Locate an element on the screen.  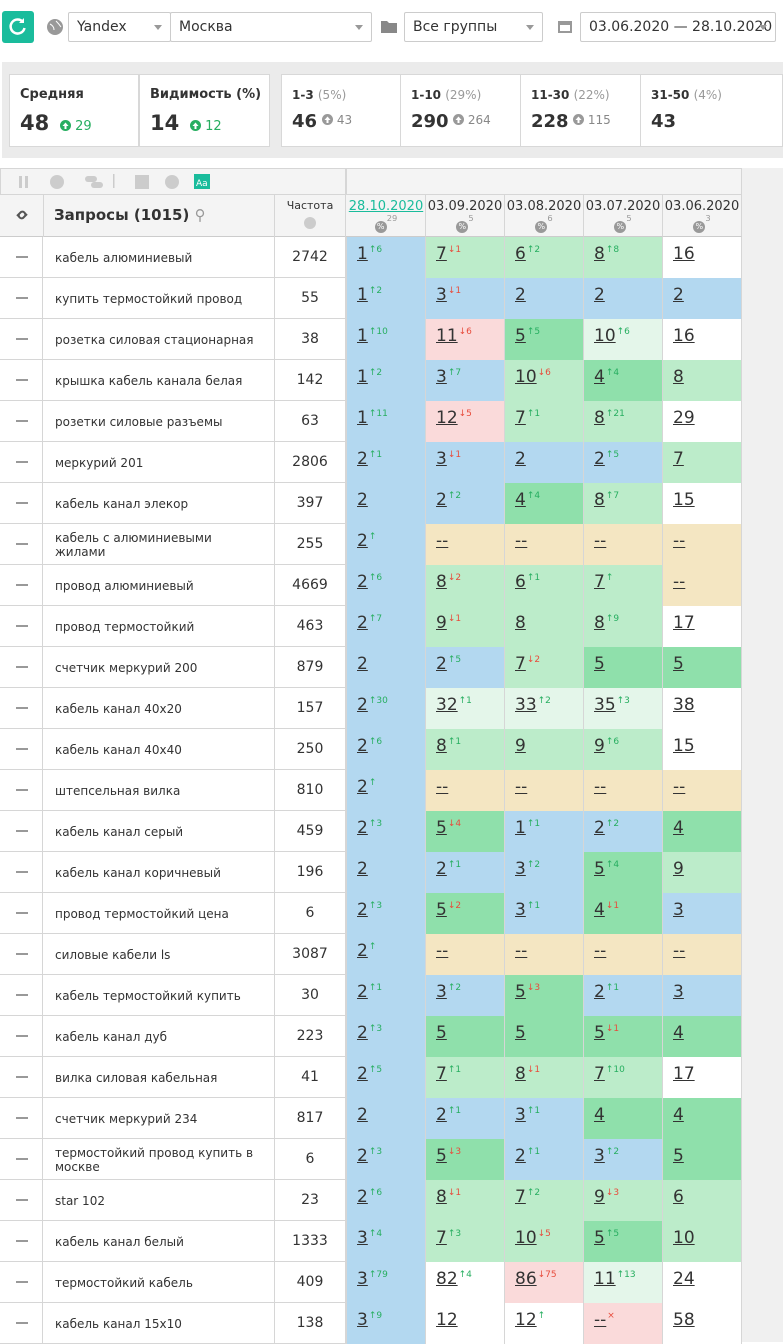
position: 3↓1 is located at coordinates (448, 295).